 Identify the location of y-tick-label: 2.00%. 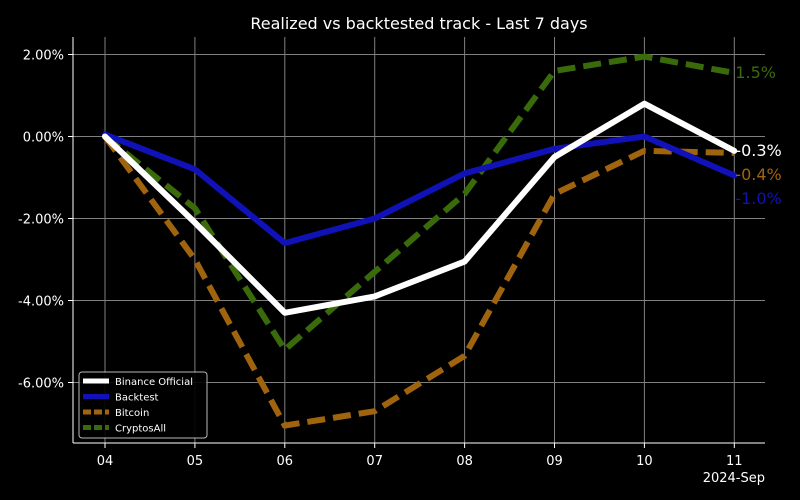
(43, 56).